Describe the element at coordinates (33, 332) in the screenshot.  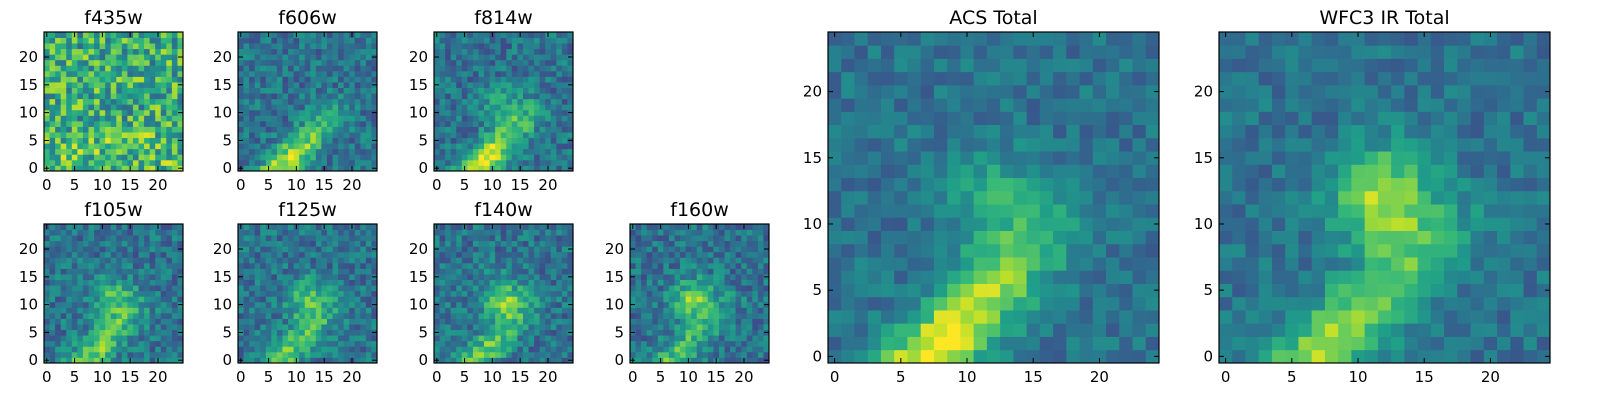
I see `y-tick-label: 5` at that location.